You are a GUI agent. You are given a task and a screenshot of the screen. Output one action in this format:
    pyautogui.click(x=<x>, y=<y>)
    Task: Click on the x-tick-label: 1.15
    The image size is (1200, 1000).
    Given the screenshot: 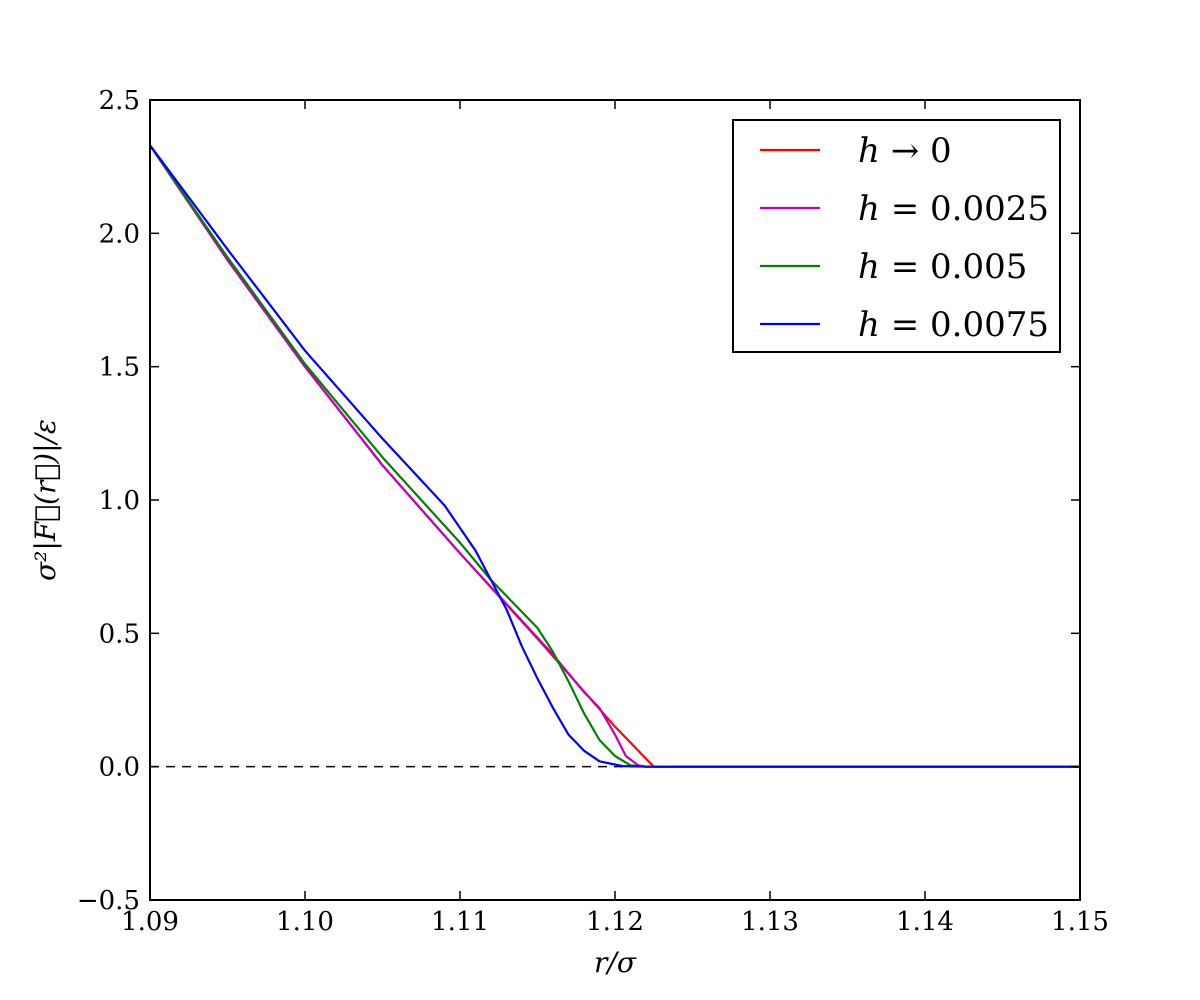 What is the action you would take?
    pyautogui.click(x=1080, y=922)
    